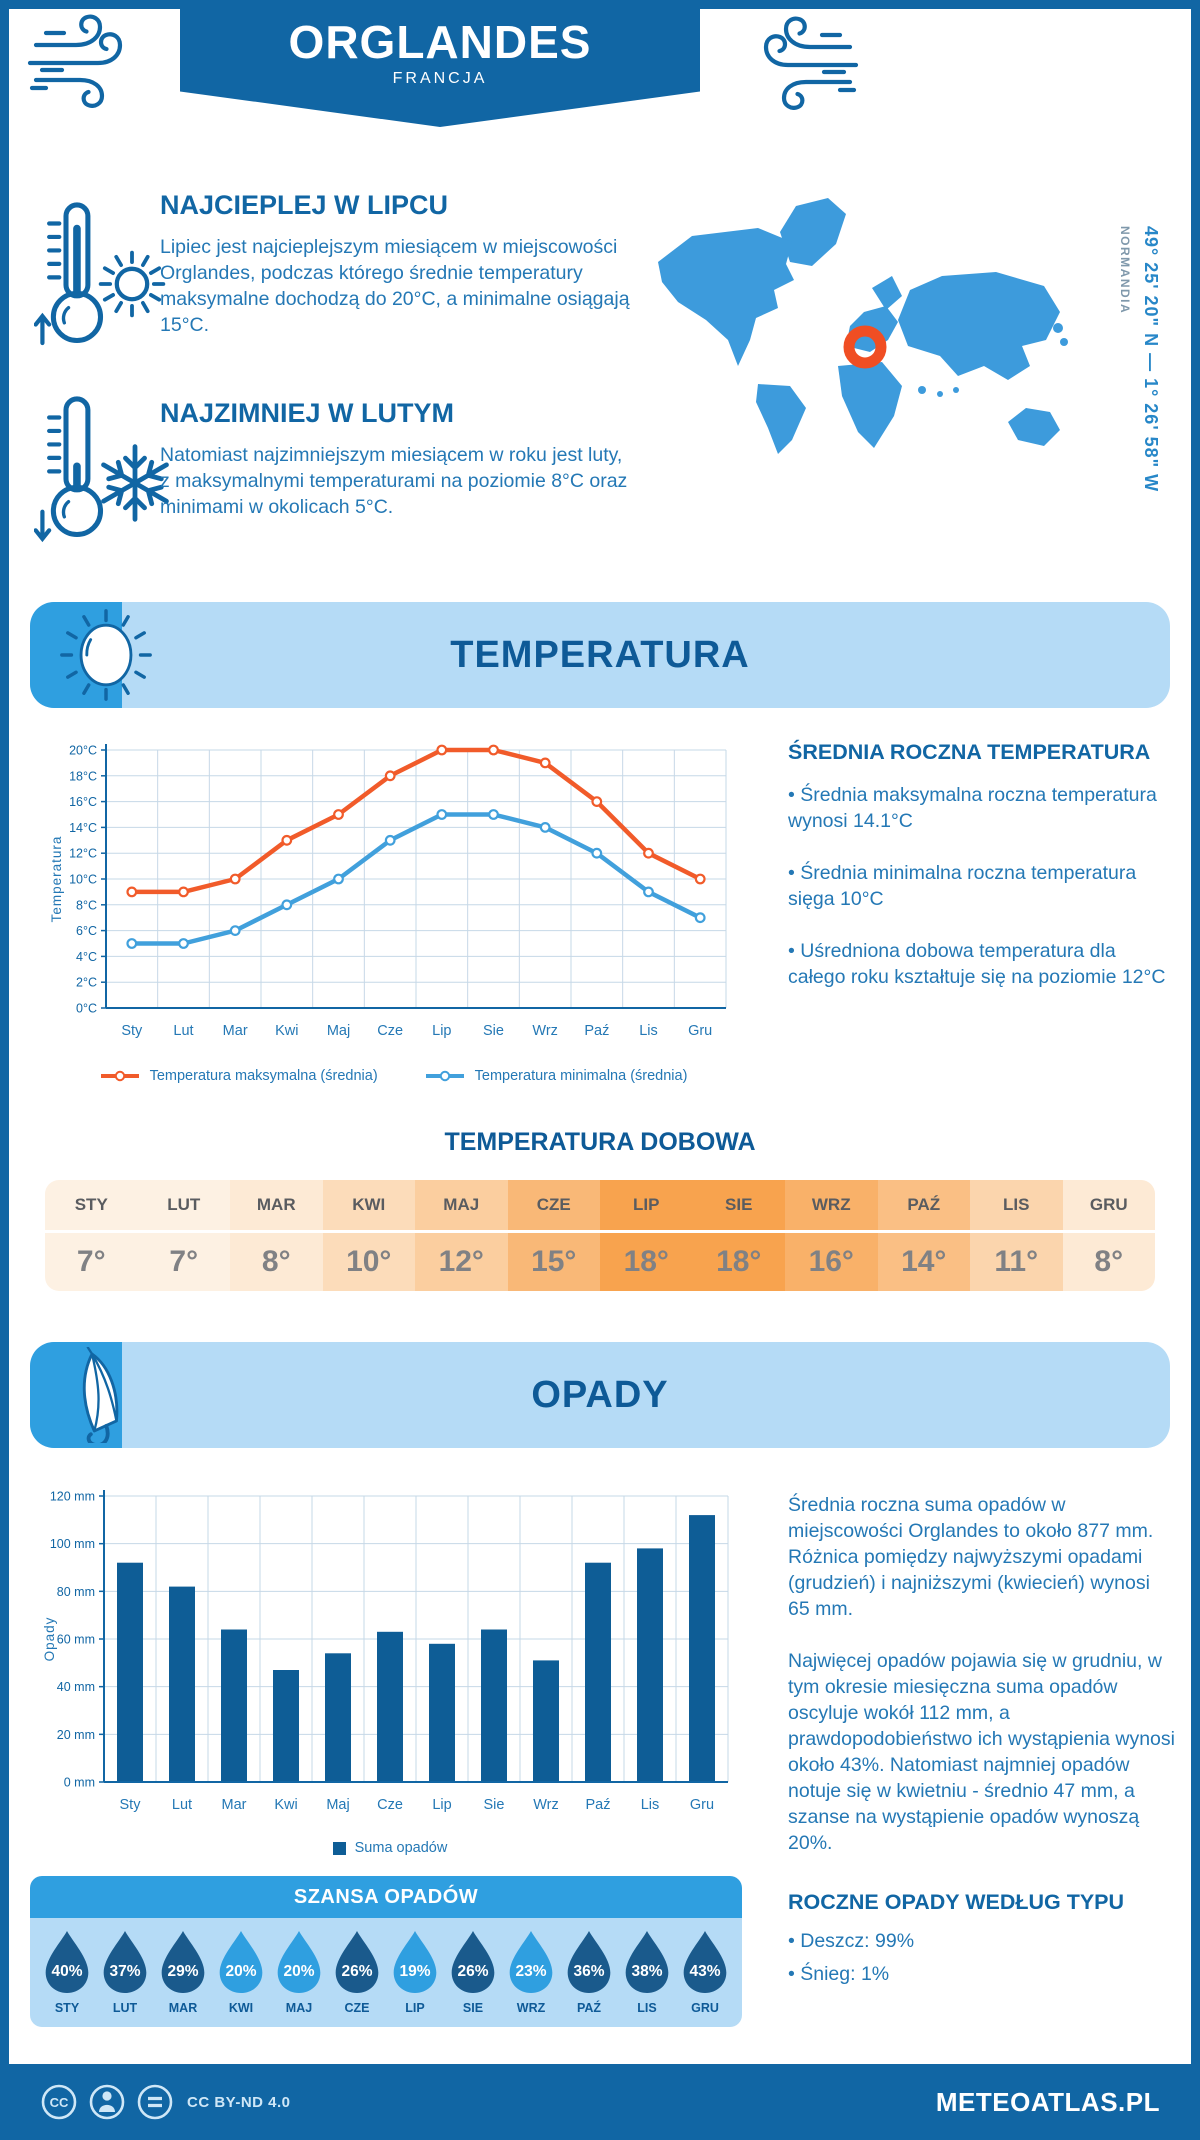 This screenshot has width=1200, height=2140. What do you see at coordinates (440, 63) in the screenshot?
I see `header-banner: ORGLANDES FRANCJA` at bounding box center [440, 63].